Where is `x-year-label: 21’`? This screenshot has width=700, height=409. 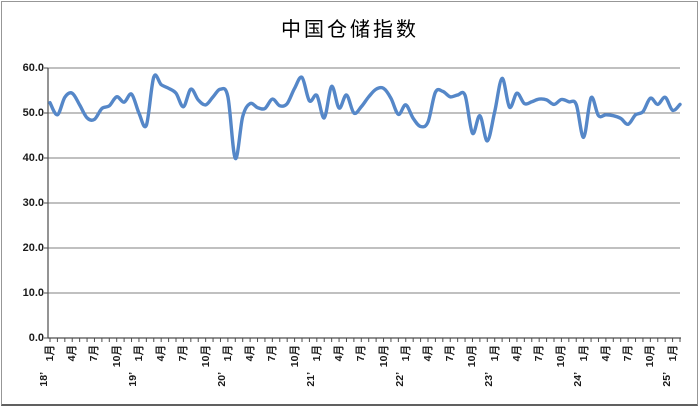
x-year-label: 21’ is located at coordinates (310, 379).